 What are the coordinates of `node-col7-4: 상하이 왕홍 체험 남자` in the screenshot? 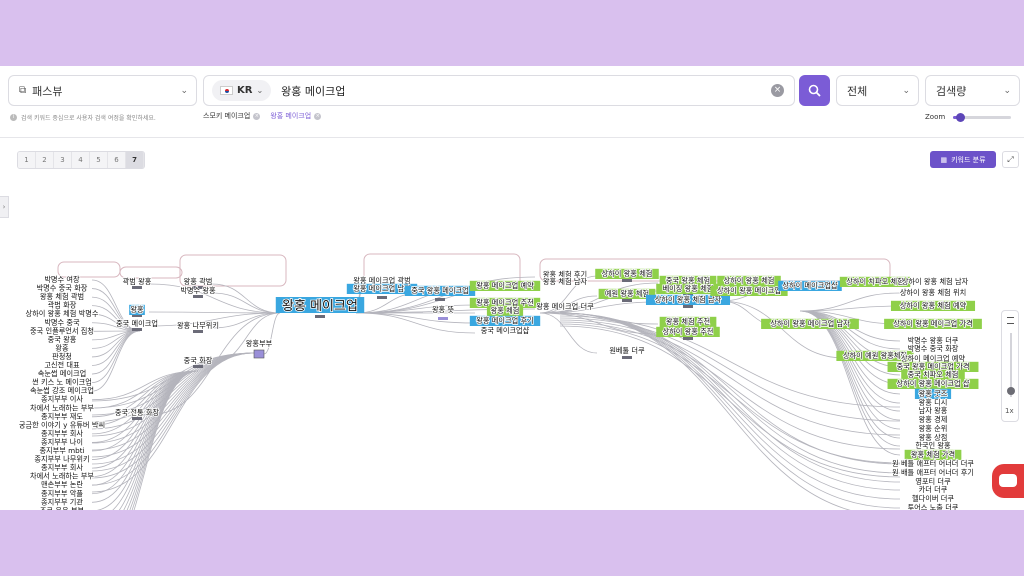 It's located at (688, 299).